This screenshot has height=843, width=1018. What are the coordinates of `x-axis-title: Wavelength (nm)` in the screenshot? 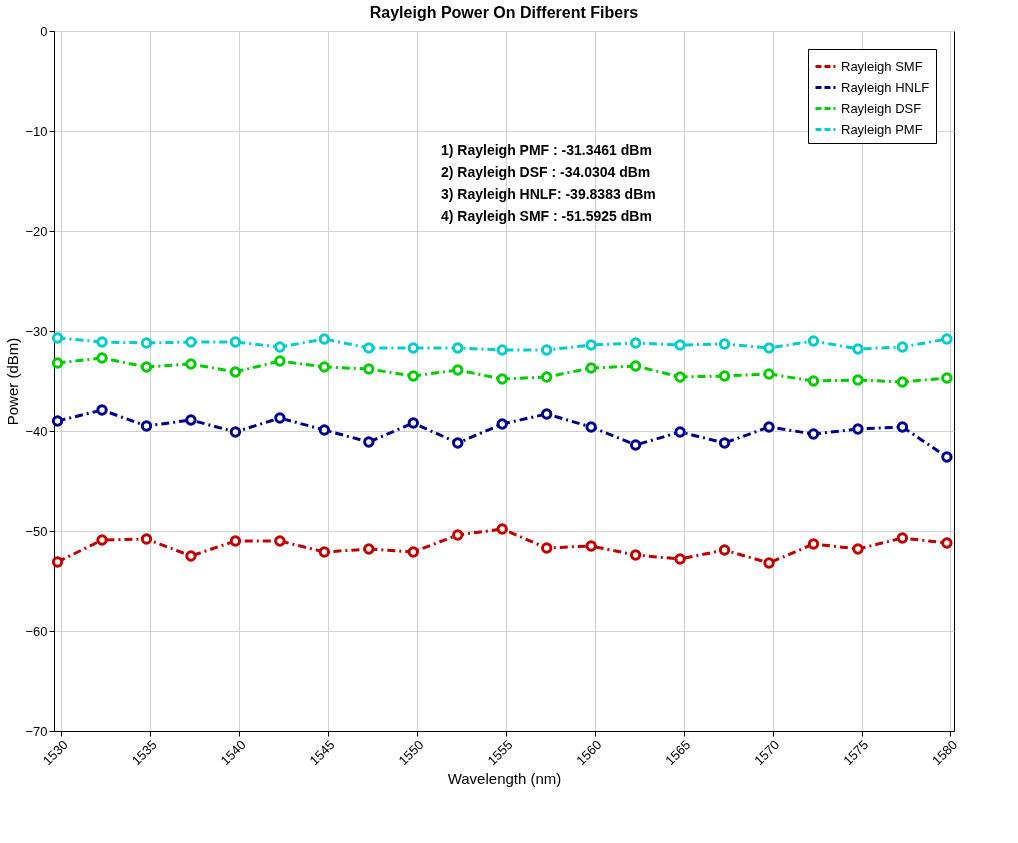 It's located at (504, 779).